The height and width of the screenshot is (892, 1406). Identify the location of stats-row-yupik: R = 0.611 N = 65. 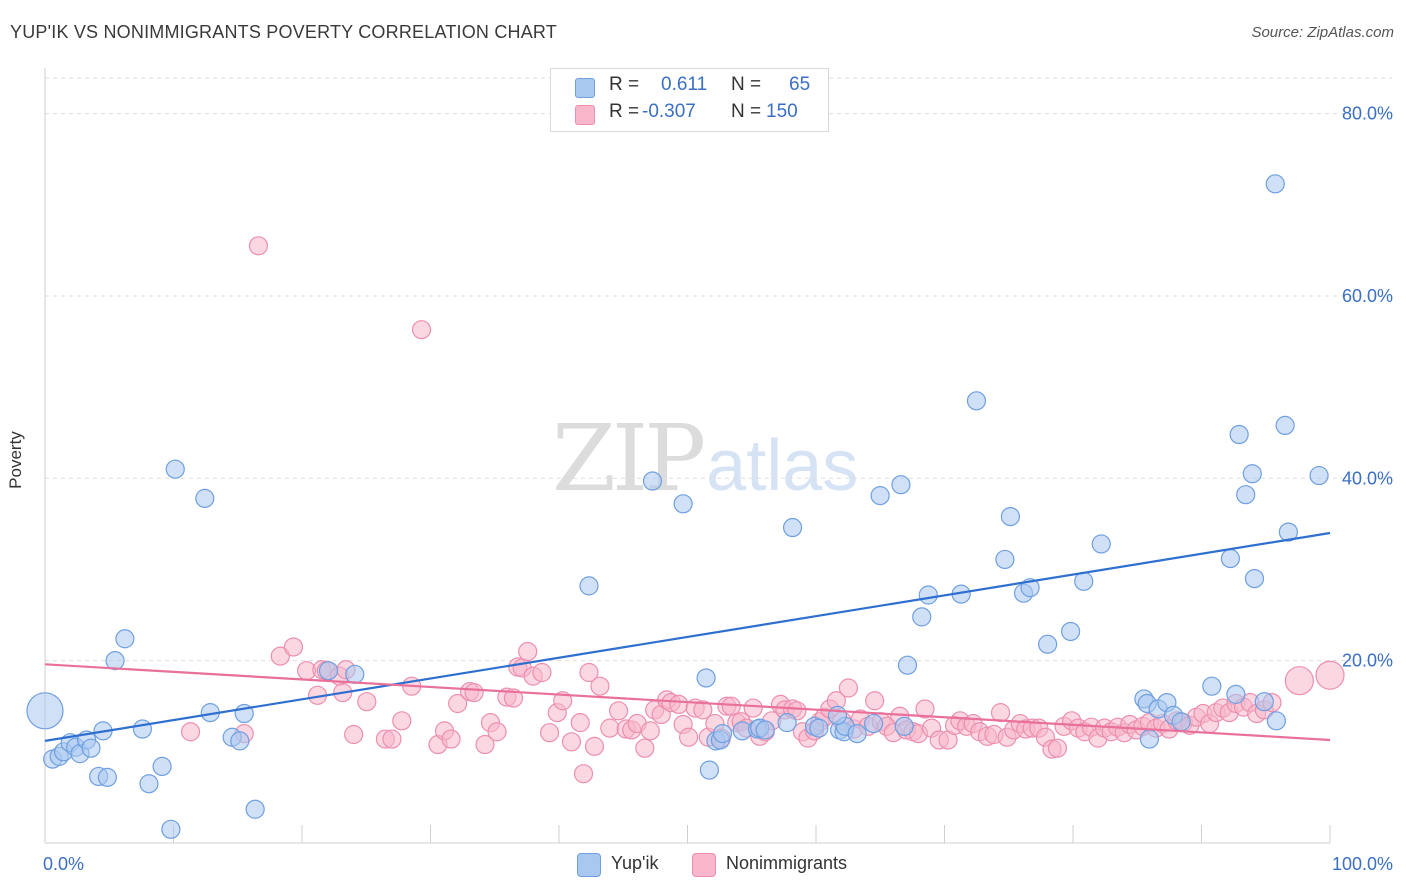
(689, 87).